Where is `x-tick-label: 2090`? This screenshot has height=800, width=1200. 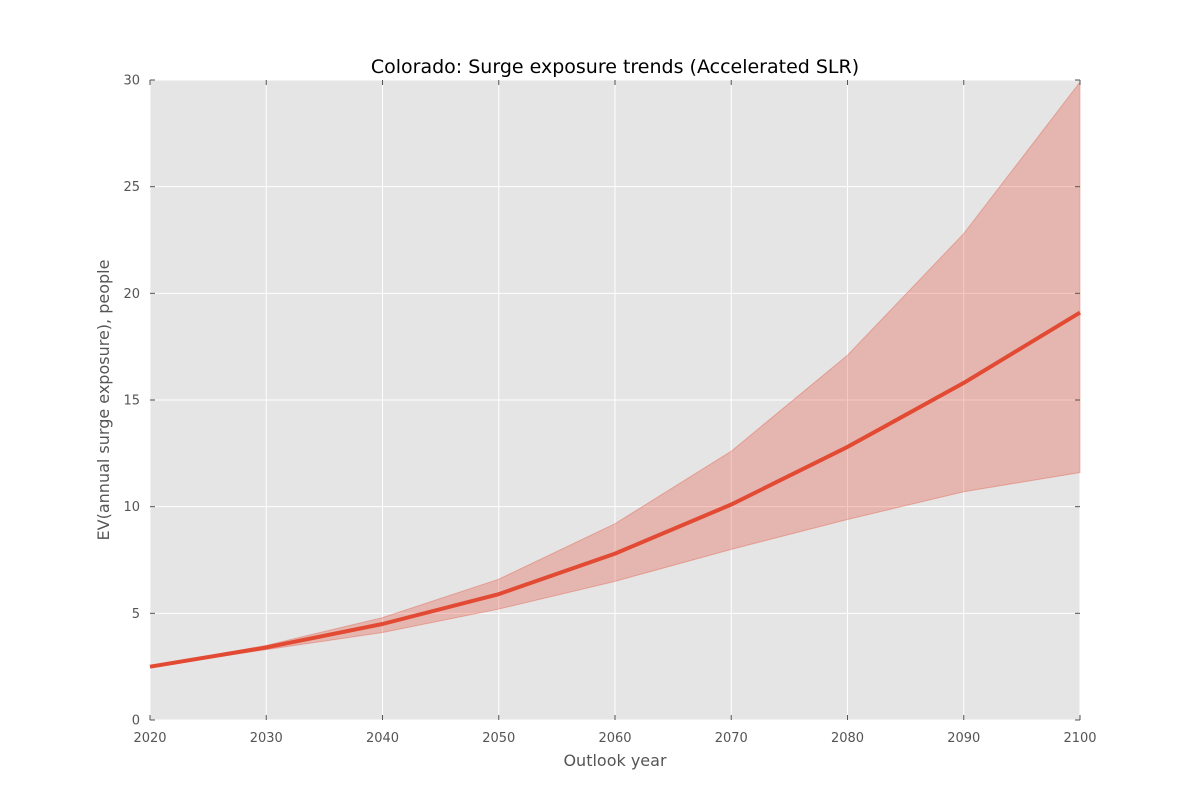
x-tick-label: 2090 is located at coordinates (963, 738).